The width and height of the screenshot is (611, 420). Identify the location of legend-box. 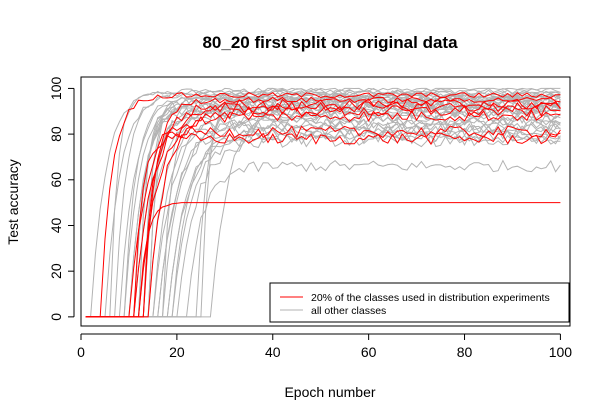
(419, 302).